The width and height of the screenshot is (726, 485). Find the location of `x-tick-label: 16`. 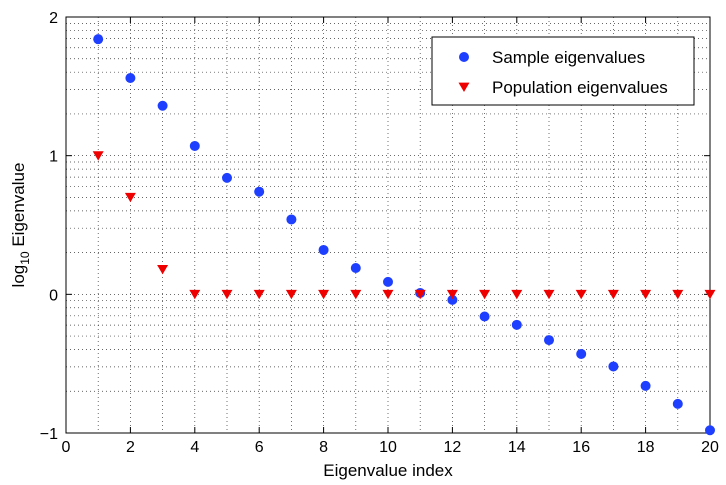

x-tick-label: 16 is located at coordinates (581, 447).